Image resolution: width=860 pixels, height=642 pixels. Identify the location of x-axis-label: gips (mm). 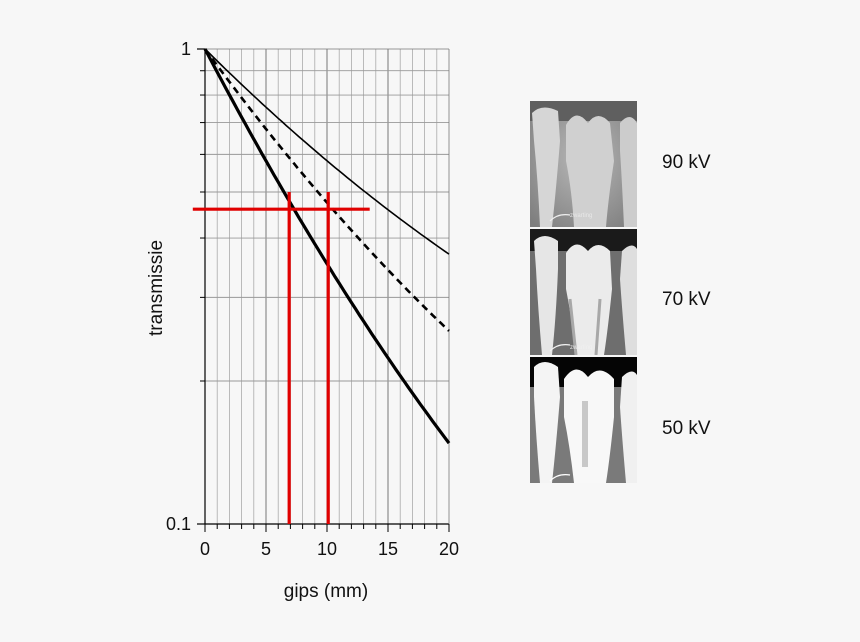
(326, 591).